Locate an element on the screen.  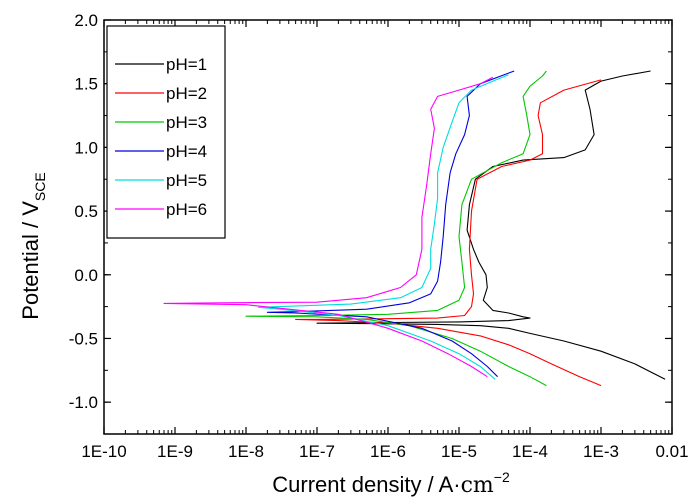
x-tick-label: 1E-10 is located at coordinates (103, 451).